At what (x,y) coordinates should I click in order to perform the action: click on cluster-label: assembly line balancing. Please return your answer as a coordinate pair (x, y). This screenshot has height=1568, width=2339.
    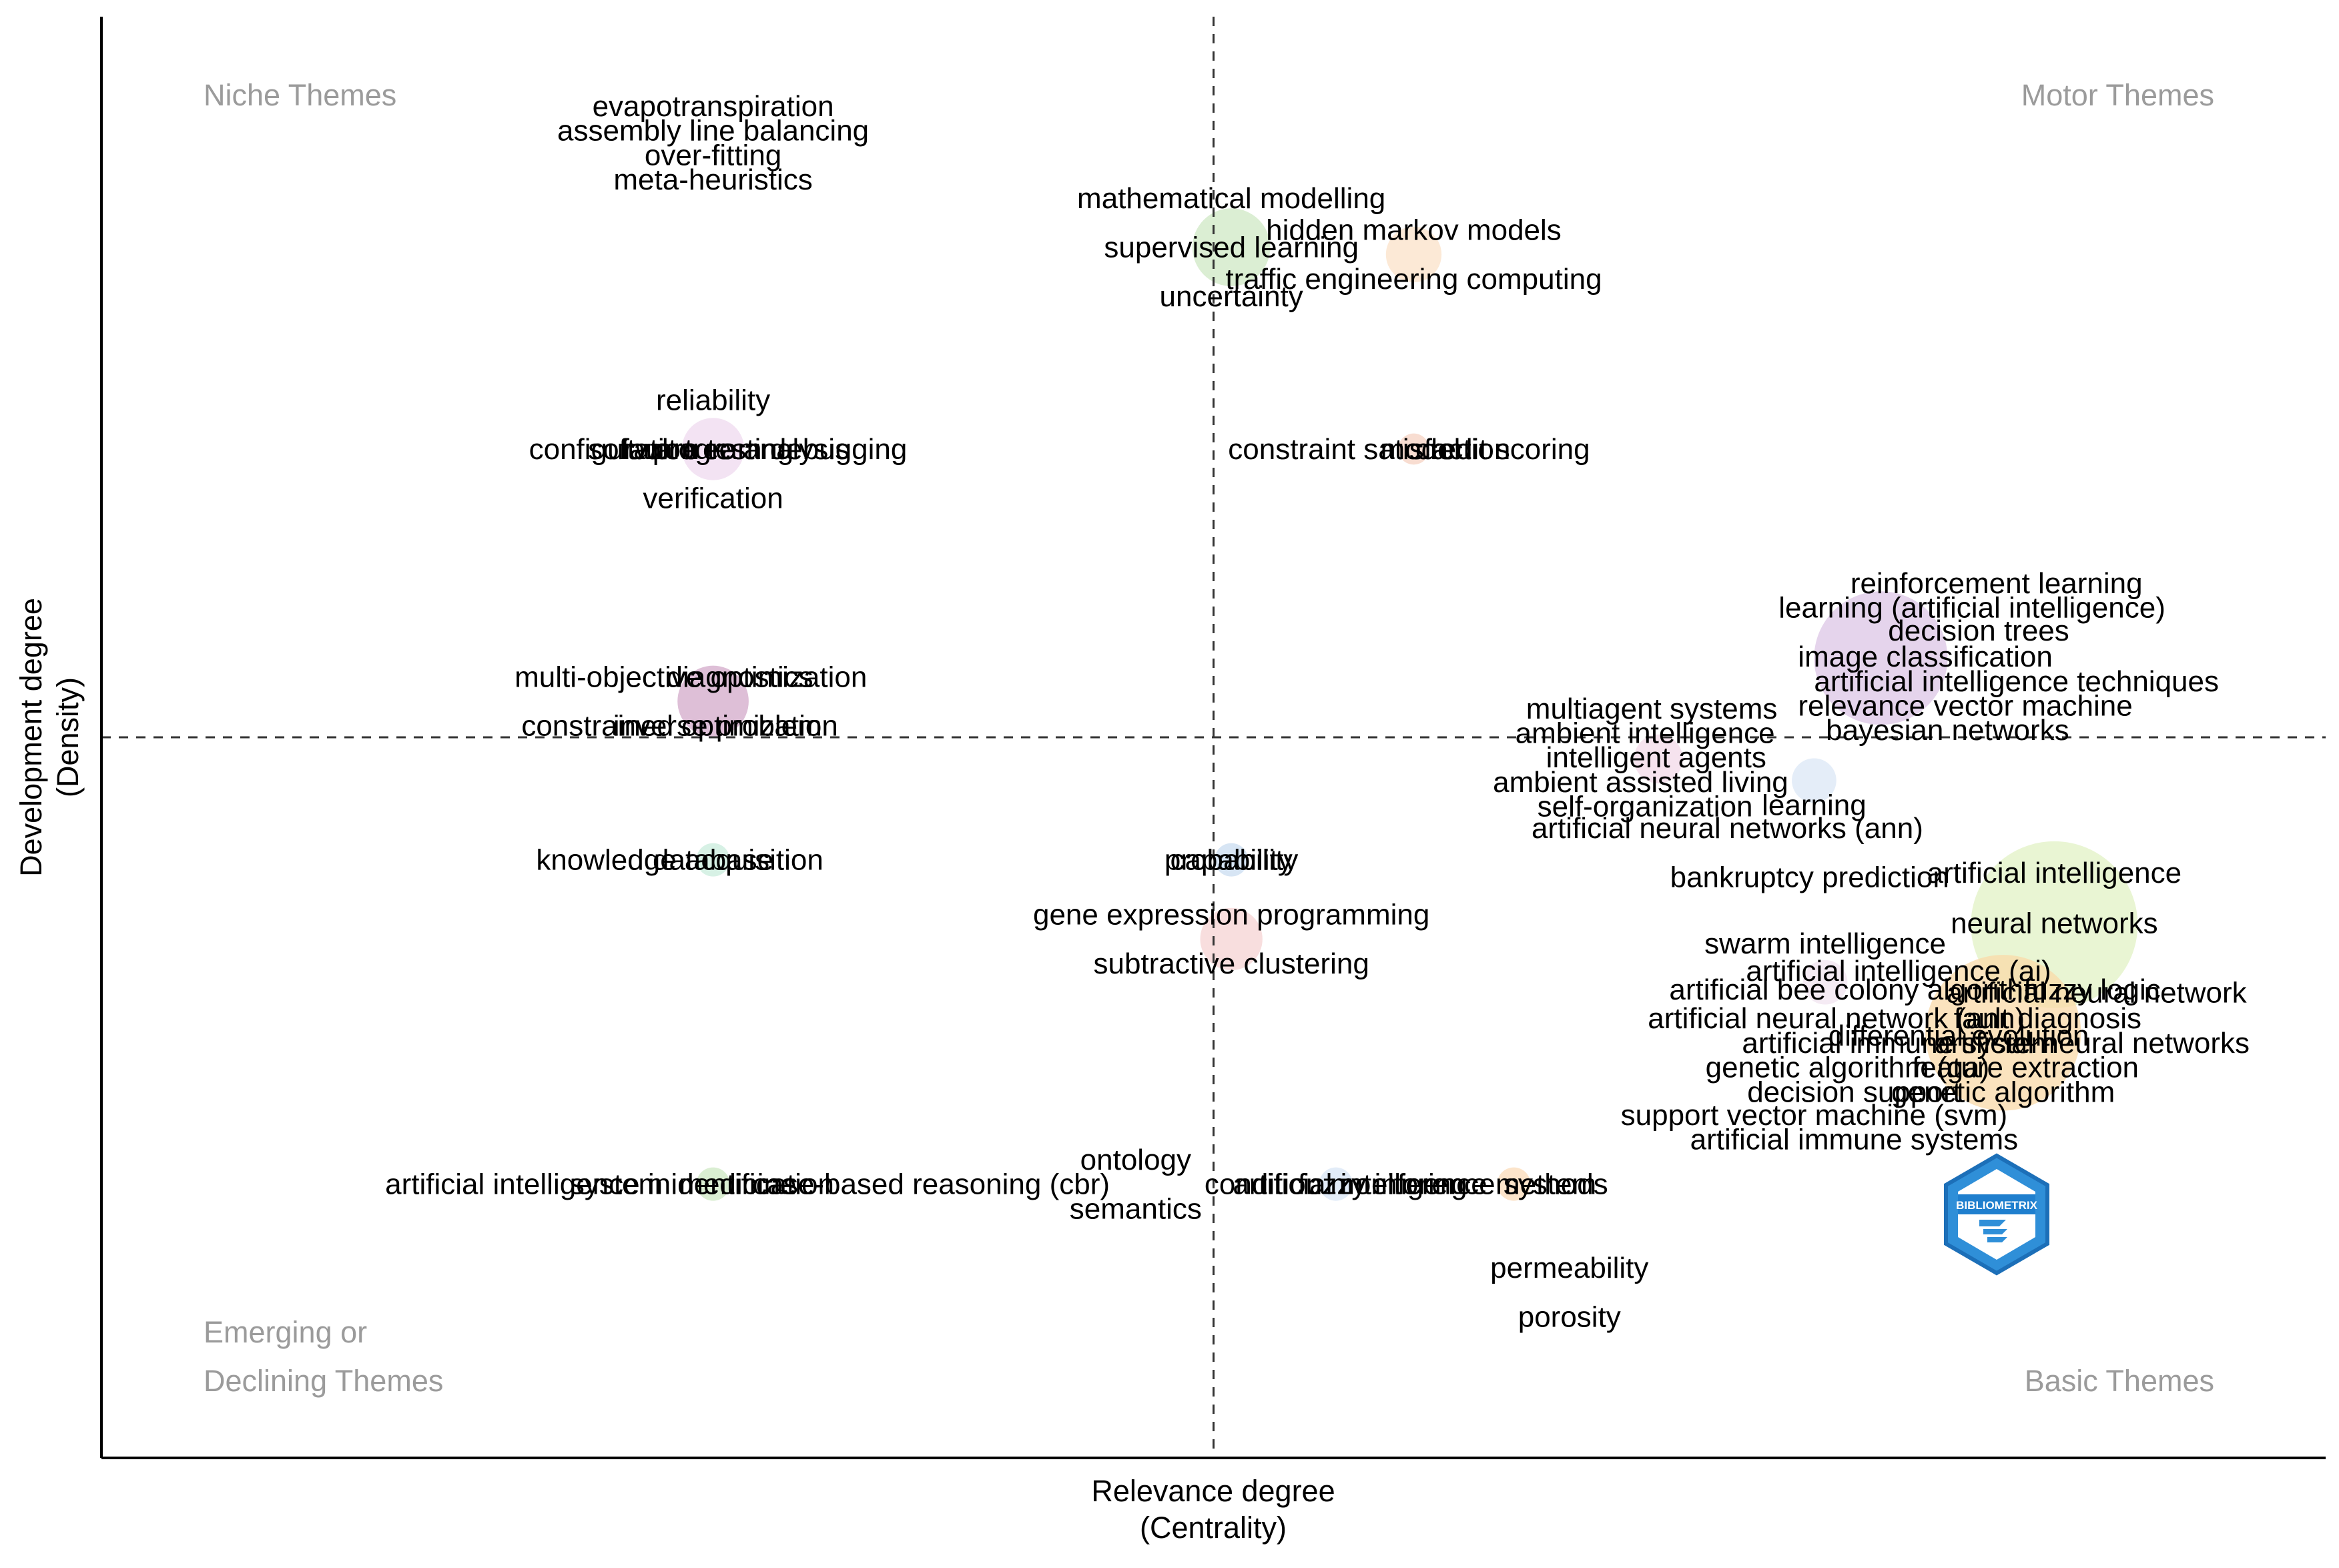
    Looking at the image, I should click on (713, 131).